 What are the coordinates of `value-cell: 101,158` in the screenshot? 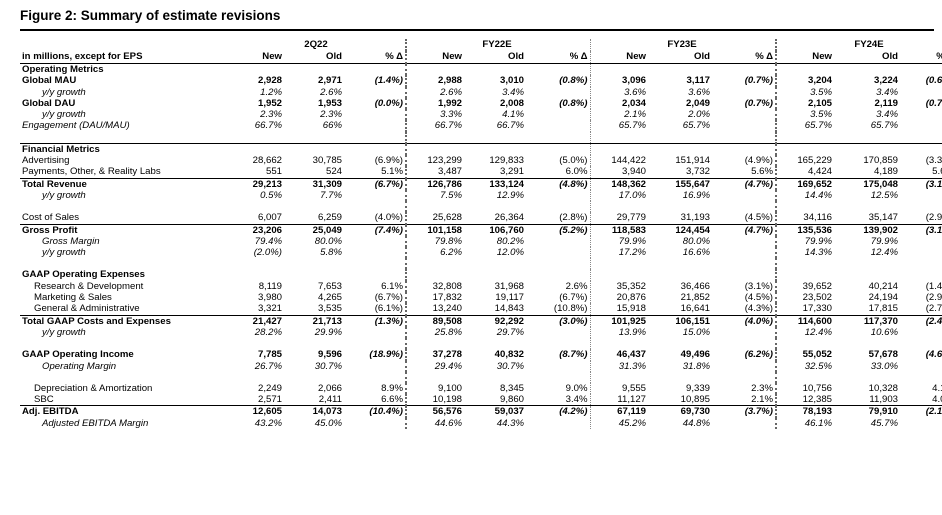 It's located at (435, 229).